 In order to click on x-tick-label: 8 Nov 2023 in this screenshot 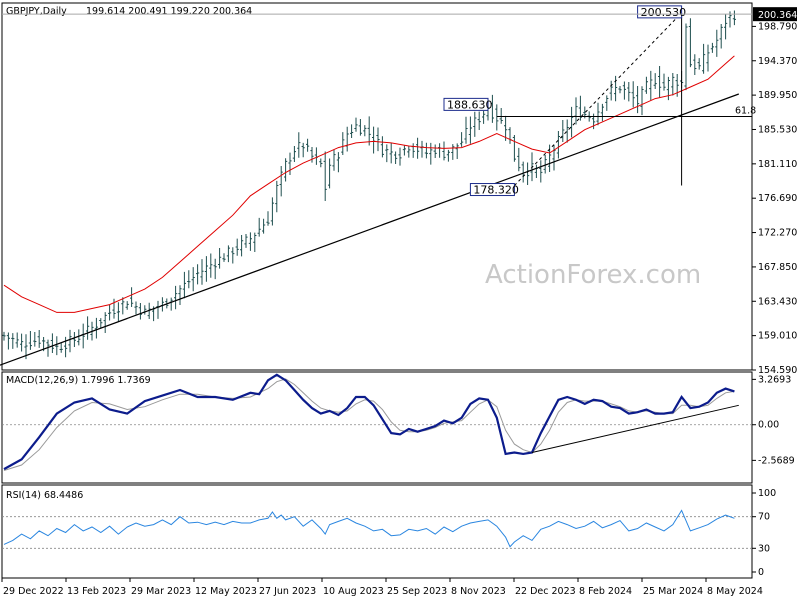, I will do `click(478, 591)`.